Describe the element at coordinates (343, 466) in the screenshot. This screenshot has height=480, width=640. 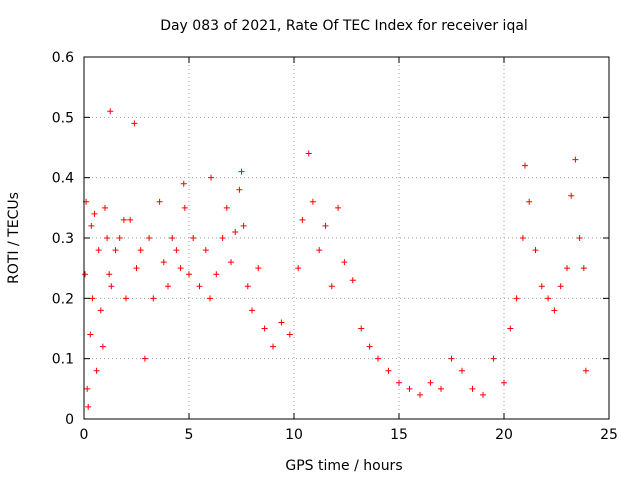
I see `x-axis-label: GPS time / hours` at that location.